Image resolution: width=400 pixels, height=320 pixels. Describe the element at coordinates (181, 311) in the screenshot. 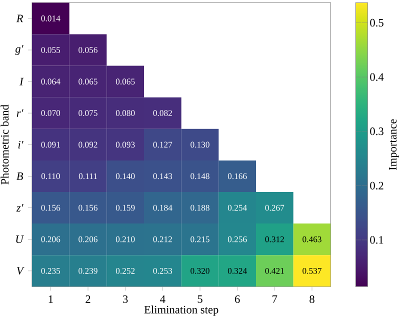

I see `x-axis-title: Elimination step` at that location.